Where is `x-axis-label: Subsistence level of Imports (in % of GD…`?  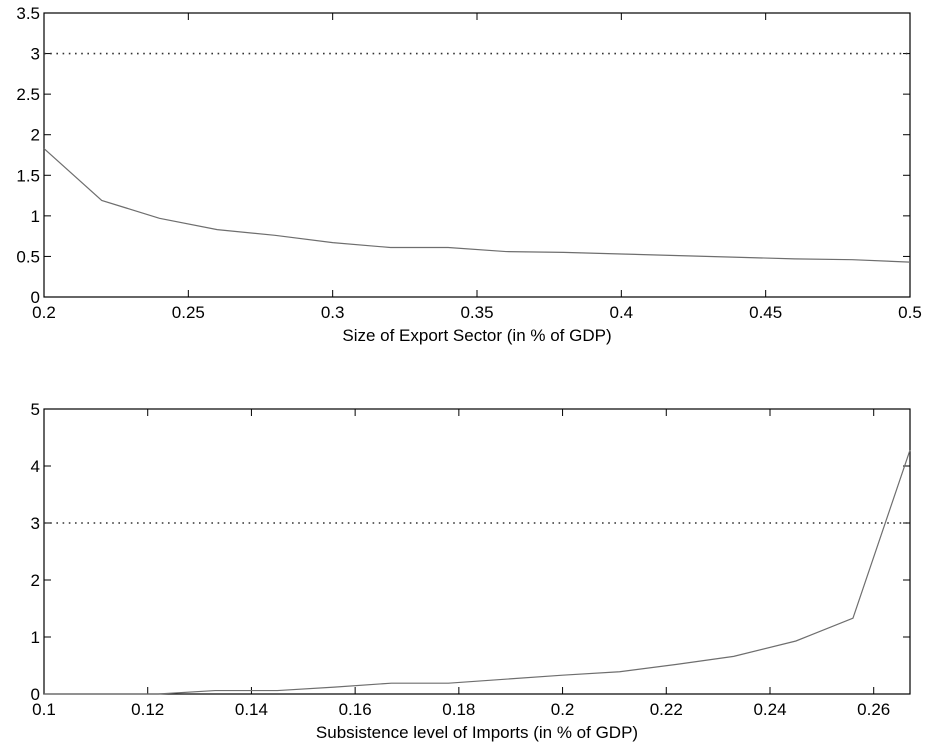 x-axis-label: Subsistence level of Imports (in % of GD… is located at coordinates (477, 732).